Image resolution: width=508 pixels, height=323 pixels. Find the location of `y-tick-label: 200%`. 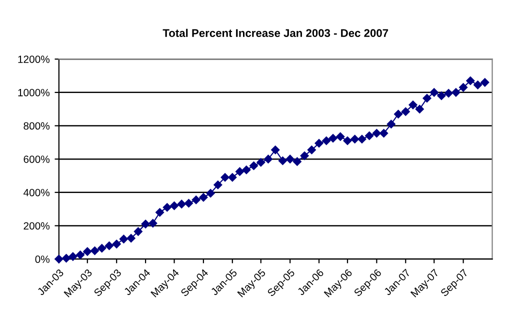

y-tick-label: 200% is located at coordinates (37, 226).